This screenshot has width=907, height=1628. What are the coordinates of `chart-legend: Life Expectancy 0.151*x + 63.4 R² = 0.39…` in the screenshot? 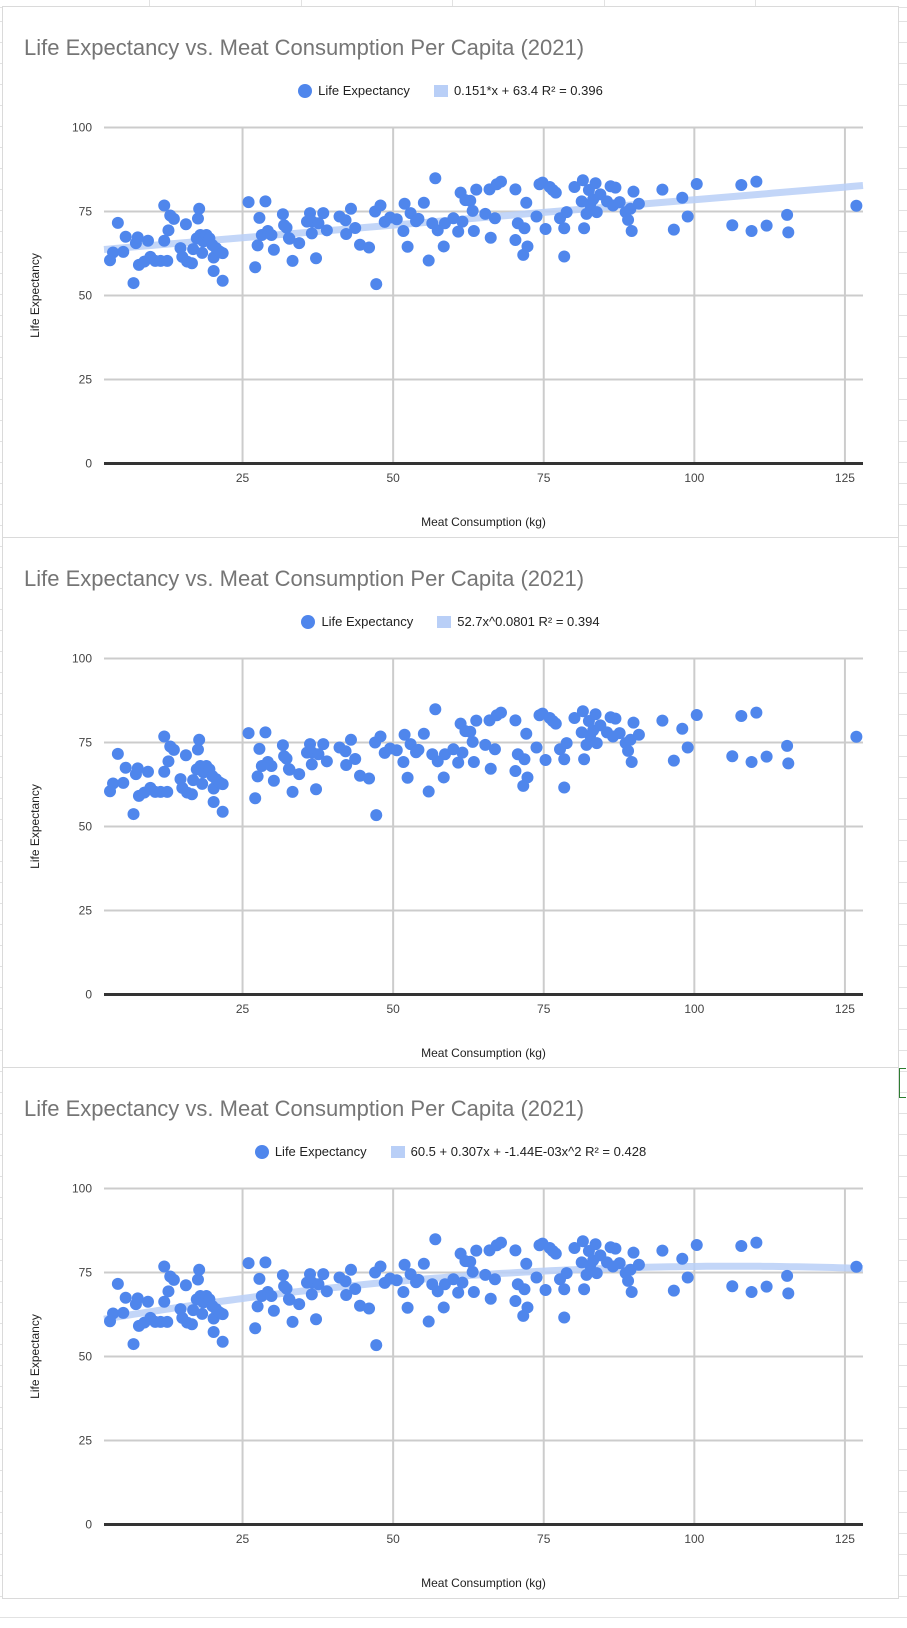 It's located at (450, 90).